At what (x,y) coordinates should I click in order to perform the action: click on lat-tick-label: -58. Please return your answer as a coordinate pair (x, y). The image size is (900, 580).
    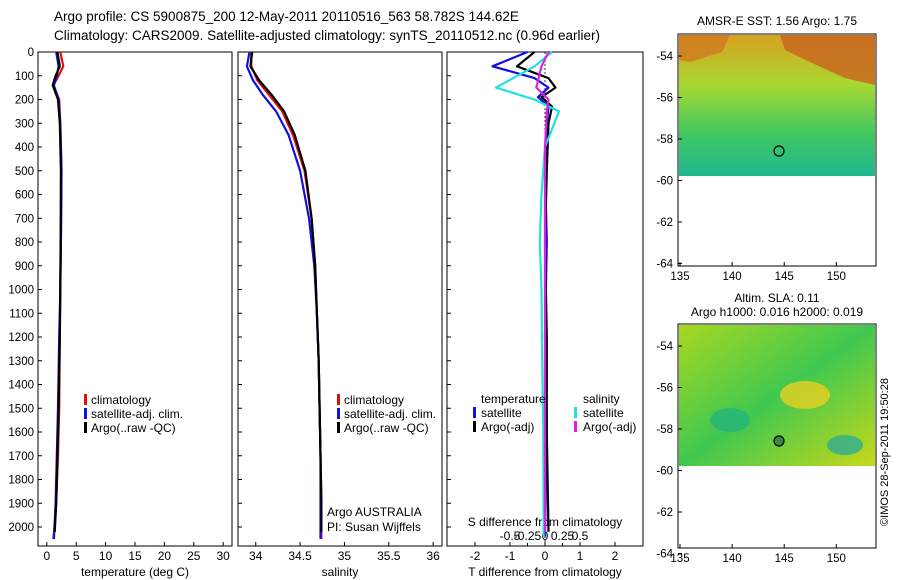
    Looking at the image, I should click on (664, 140).